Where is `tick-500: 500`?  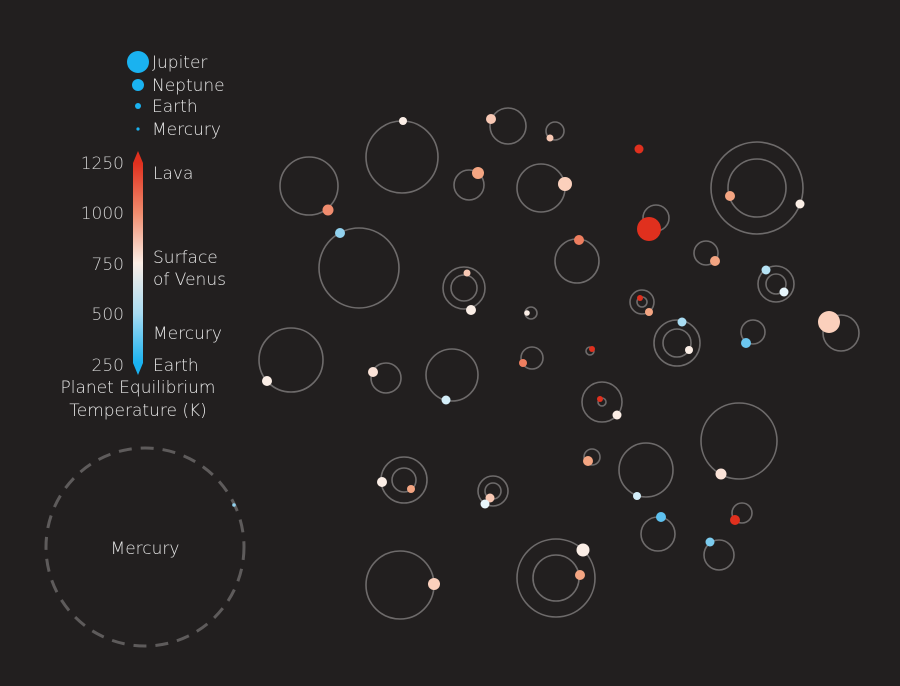 tick-500: 500 is located at coordinates (108, 315).